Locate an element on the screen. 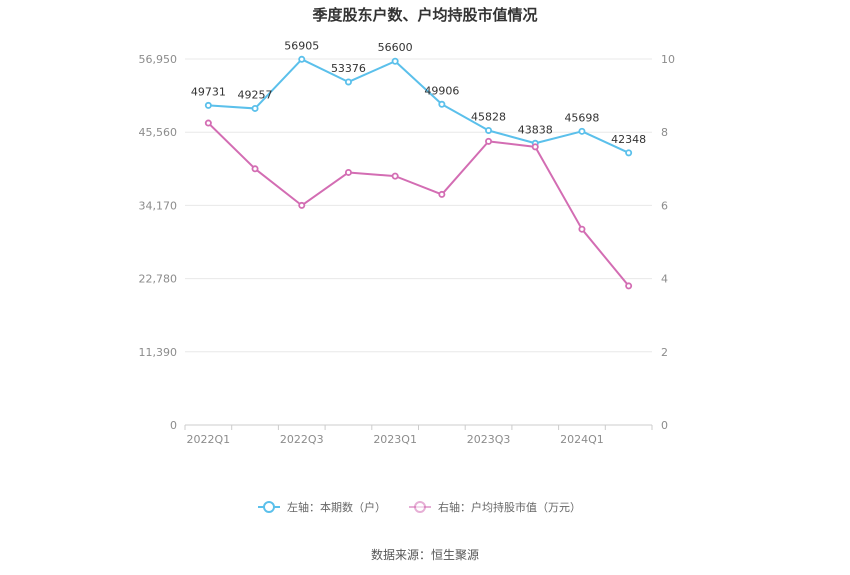 The height and width of the screenshot is (575, 850). right-axis-tick-label: 4 is located at coordinates (664, 279).